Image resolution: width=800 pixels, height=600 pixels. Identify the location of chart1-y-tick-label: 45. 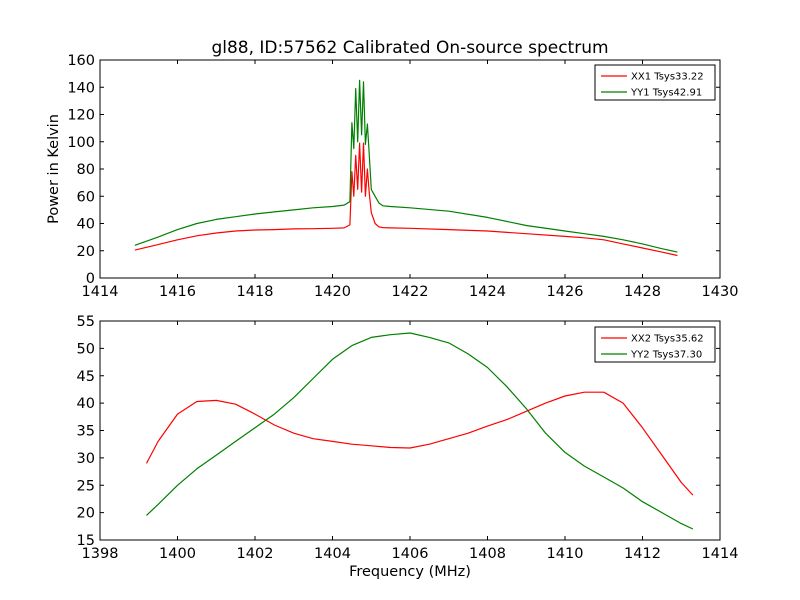
(86, 377).